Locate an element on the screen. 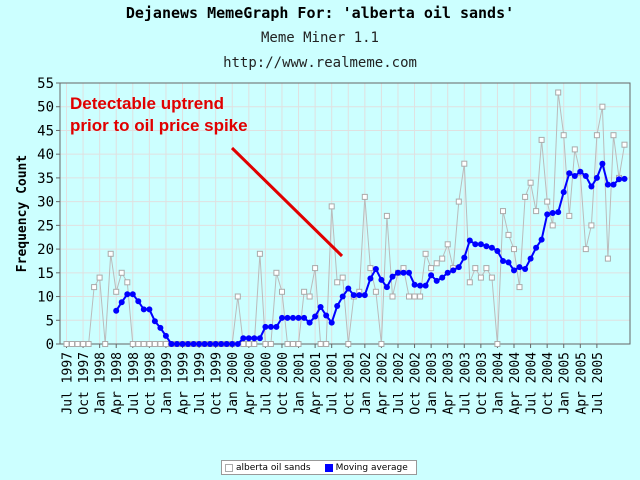  legend-label-average: Moving average is located at coordinates (371, 467).